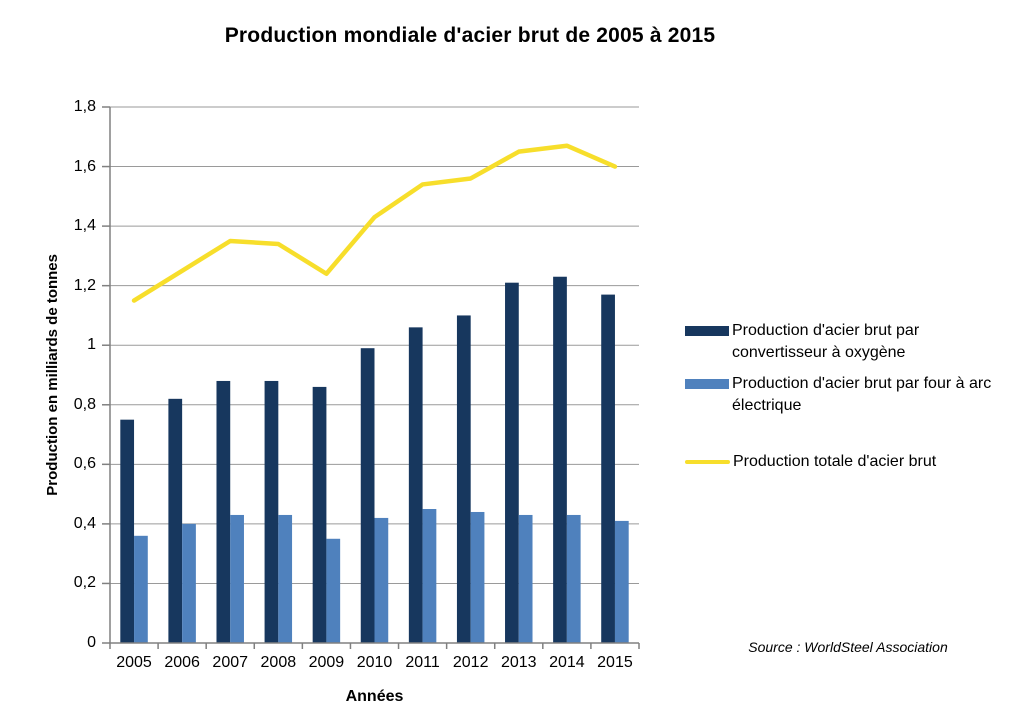  Describe the element at coordinates (560, 459) in the screenshot. I see `bar-oxygen-converter-2014` at that location.